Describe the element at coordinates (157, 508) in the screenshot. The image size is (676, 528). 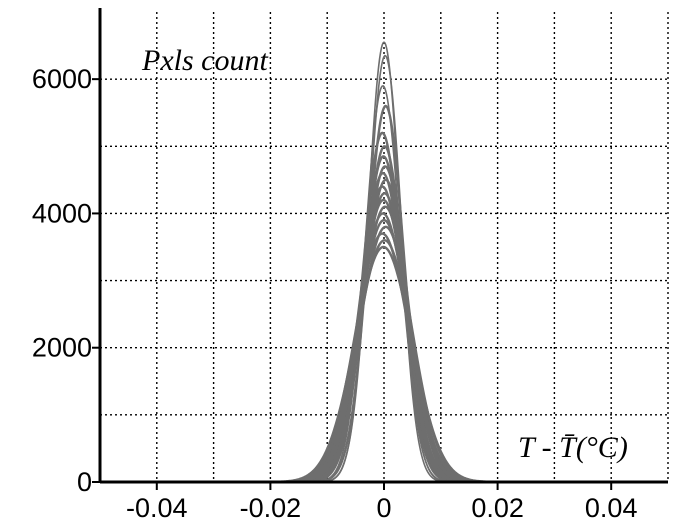
I see `x-tick-label: -0.04` at that location.